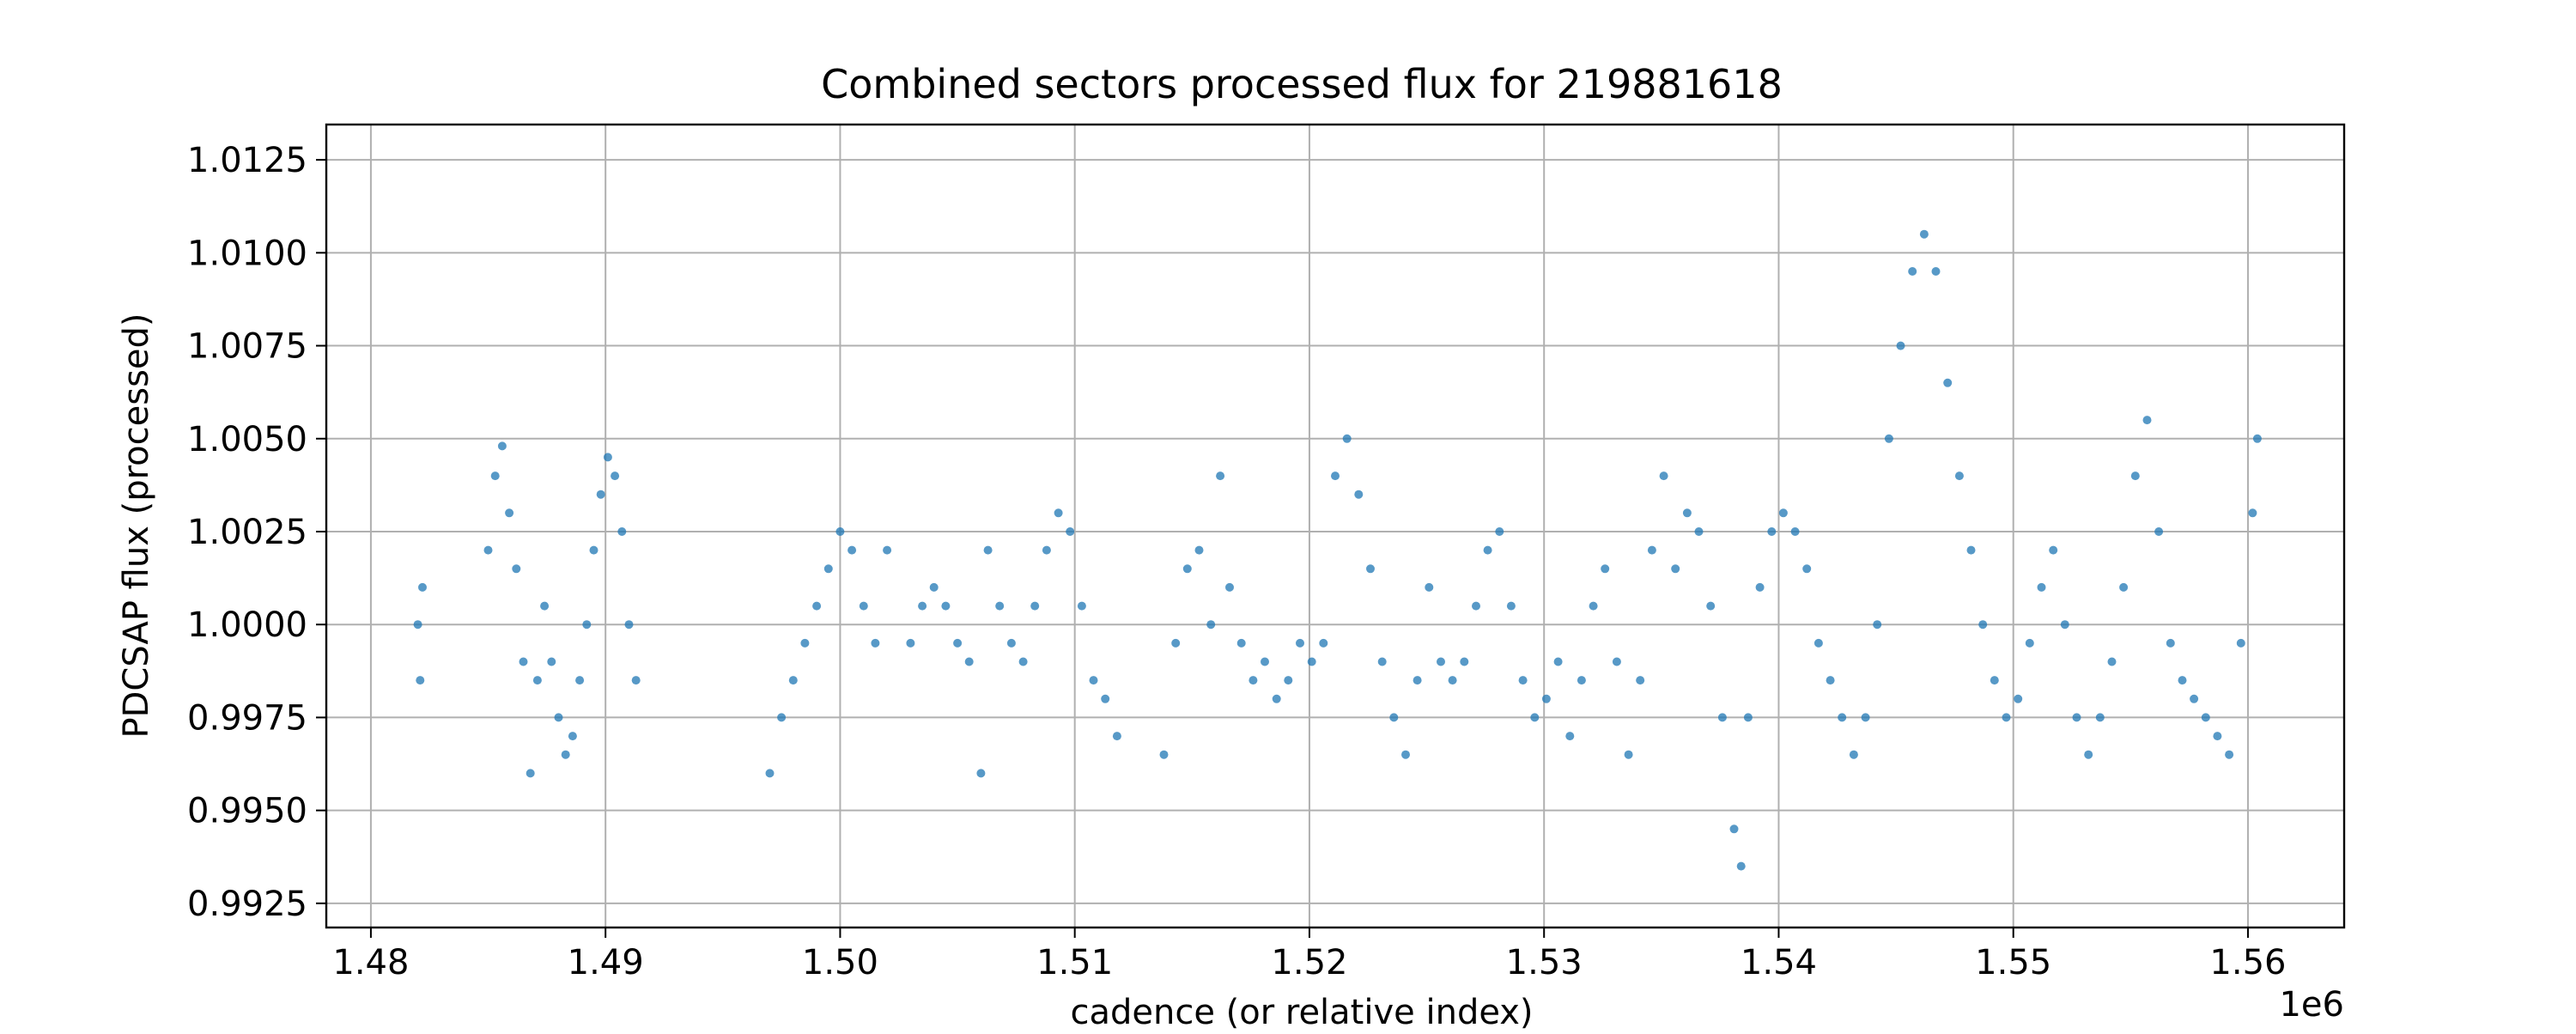 The height and width of the screenshot is (1034, 2576). I want to click on x-tick-label: 1.50, so click(840, 962).